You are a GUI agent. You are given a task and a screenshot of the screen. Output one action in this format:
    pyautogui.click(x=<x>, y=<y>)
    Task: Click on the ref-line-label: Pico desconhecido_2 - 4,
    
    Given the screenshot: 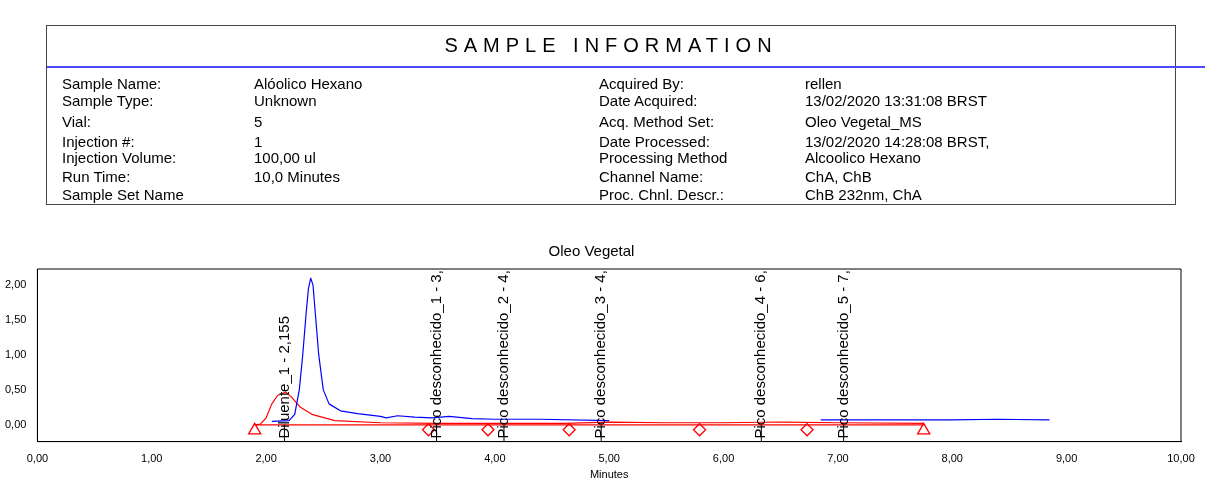 What is the action you would take?
    pyautogui.click(x=503, y=354)
    